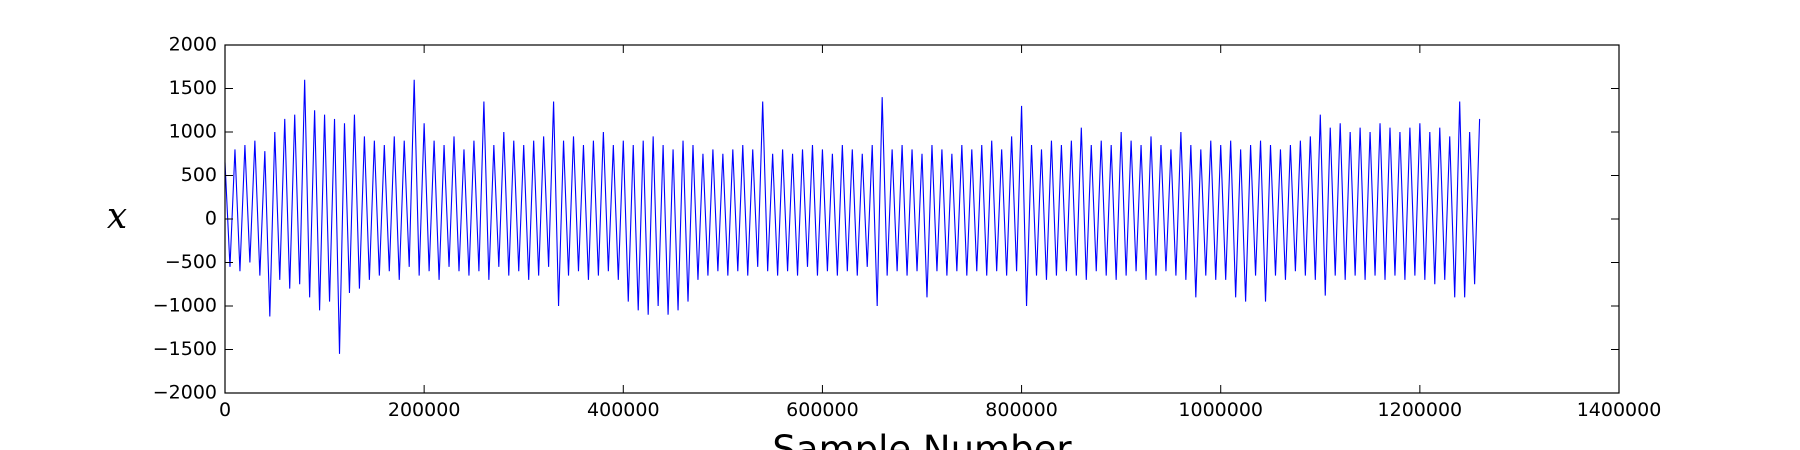 The image size is (1800, 450). Describe the element at coordinates (424, 410) in the screenshot. I see `x-tick-label: 200000` at that location.